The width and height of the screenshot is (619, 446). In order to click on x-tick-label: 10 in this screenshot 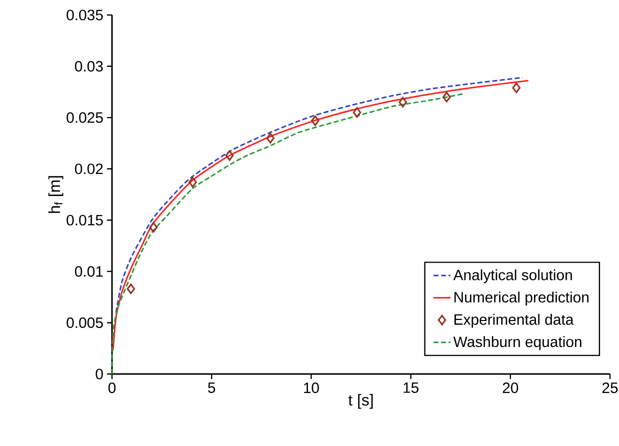, I will do `click(311, 388)`.